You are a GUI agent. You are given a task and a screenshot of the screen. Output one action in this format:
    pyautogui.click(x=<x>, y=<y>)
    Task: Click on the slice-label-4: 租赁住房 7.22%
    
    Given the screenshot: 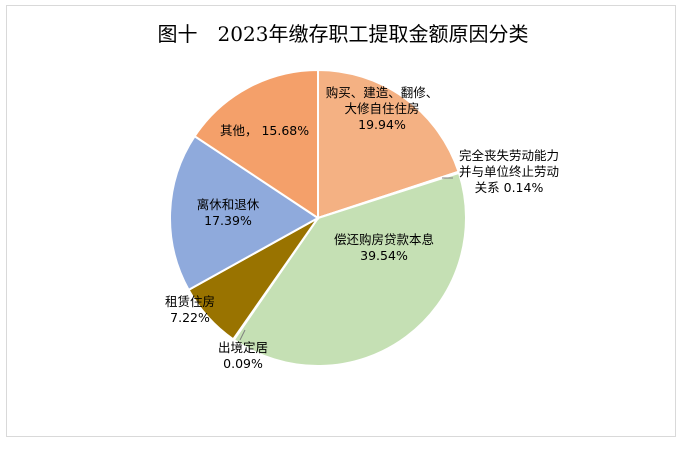 What is the action you would take?
    pyautogui.click(x=190, y=309)
    